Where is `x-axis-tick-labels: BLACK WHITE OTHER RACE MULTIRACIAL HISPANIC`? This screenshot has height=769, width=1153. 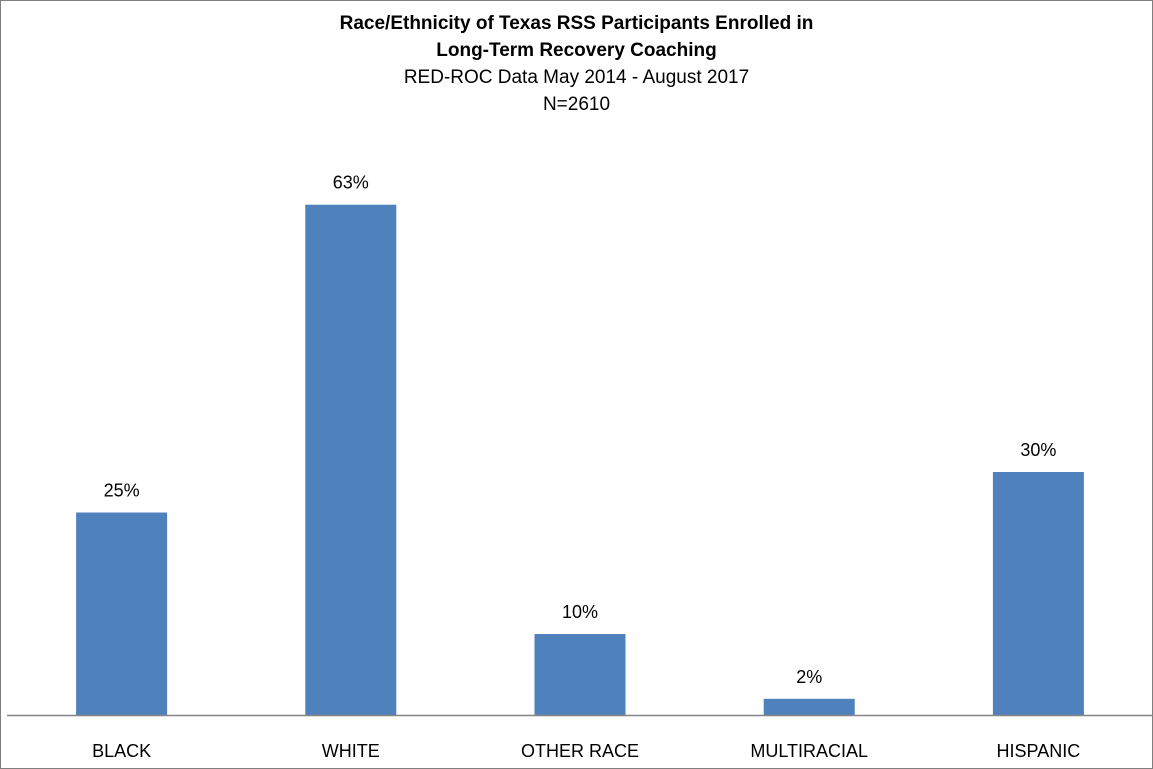 x-axis-tick-labels: BLACK WHITE OTHER RACE MULTIRACIAL HISPANIC is located at coordinates (586, 751).